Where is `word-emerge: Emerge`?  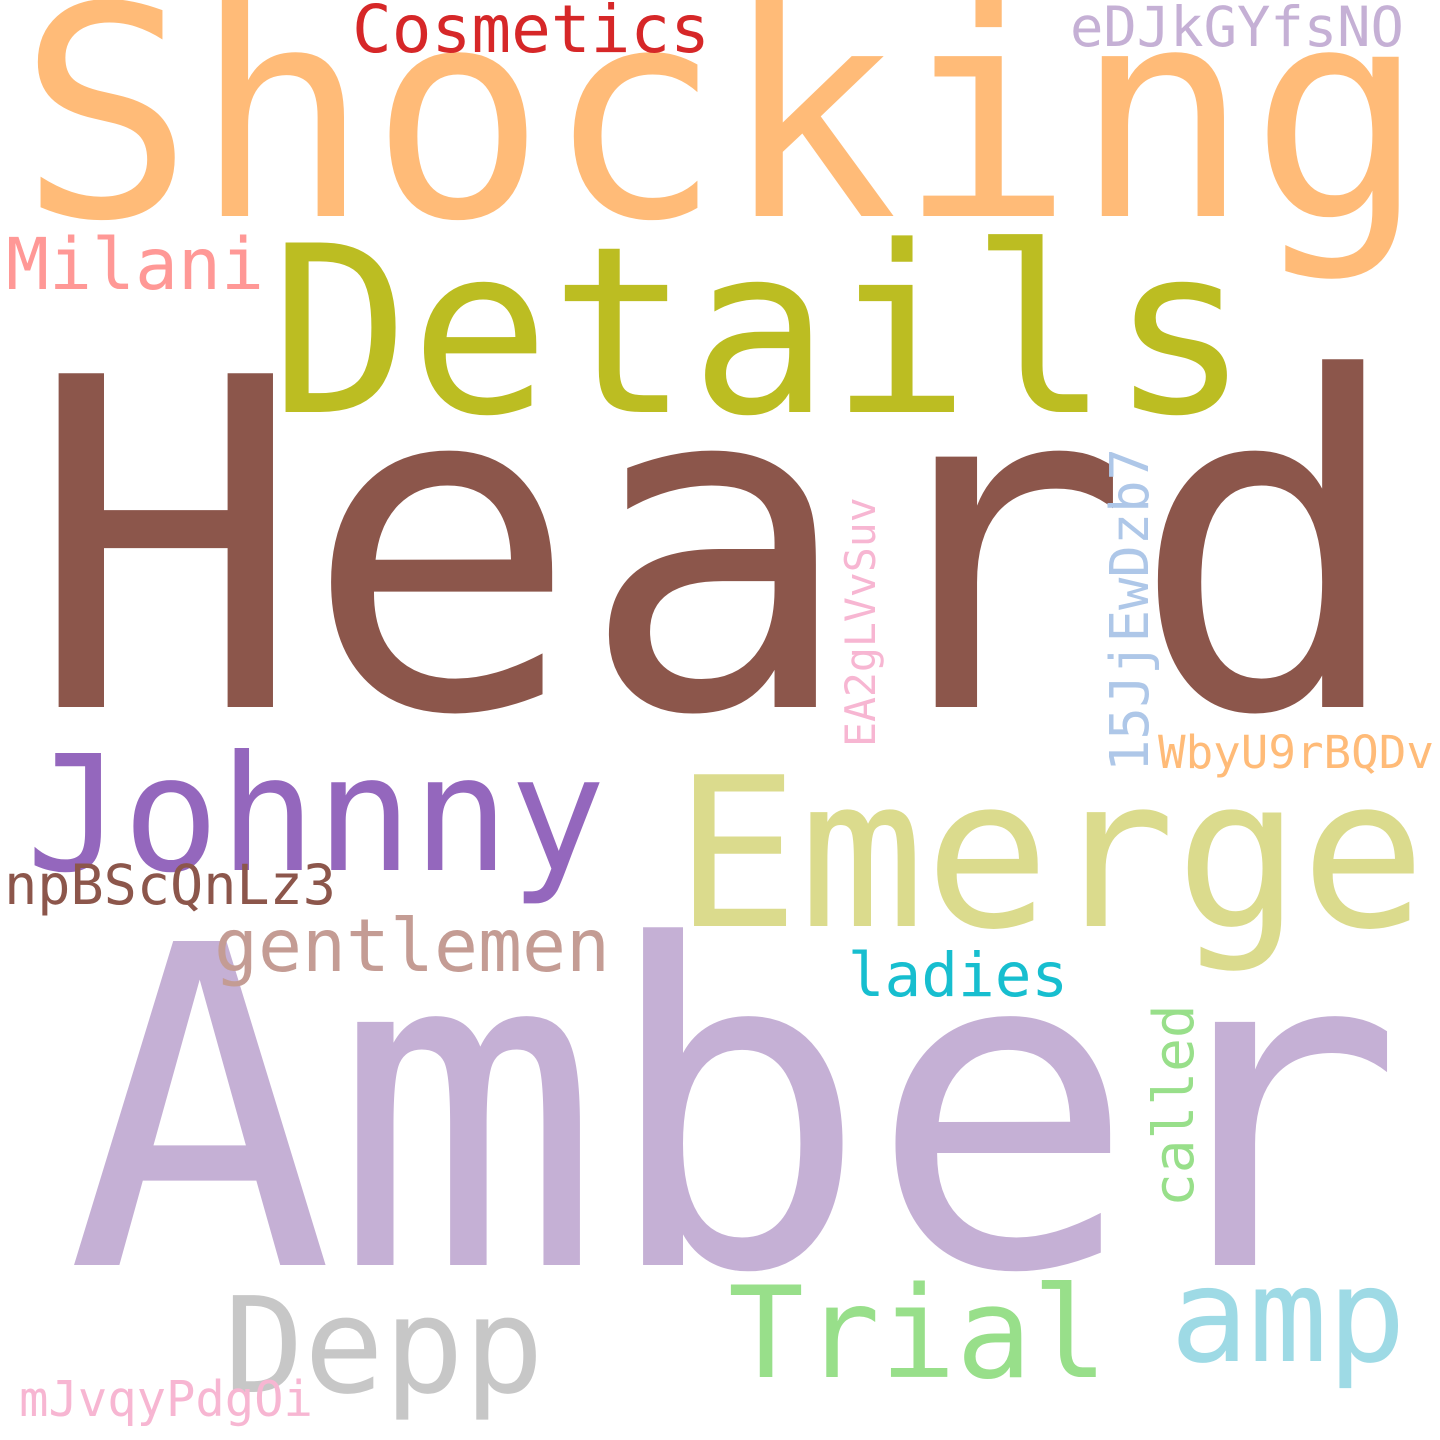 word-emerge: Emerge is located at coordinates (1050, 854).